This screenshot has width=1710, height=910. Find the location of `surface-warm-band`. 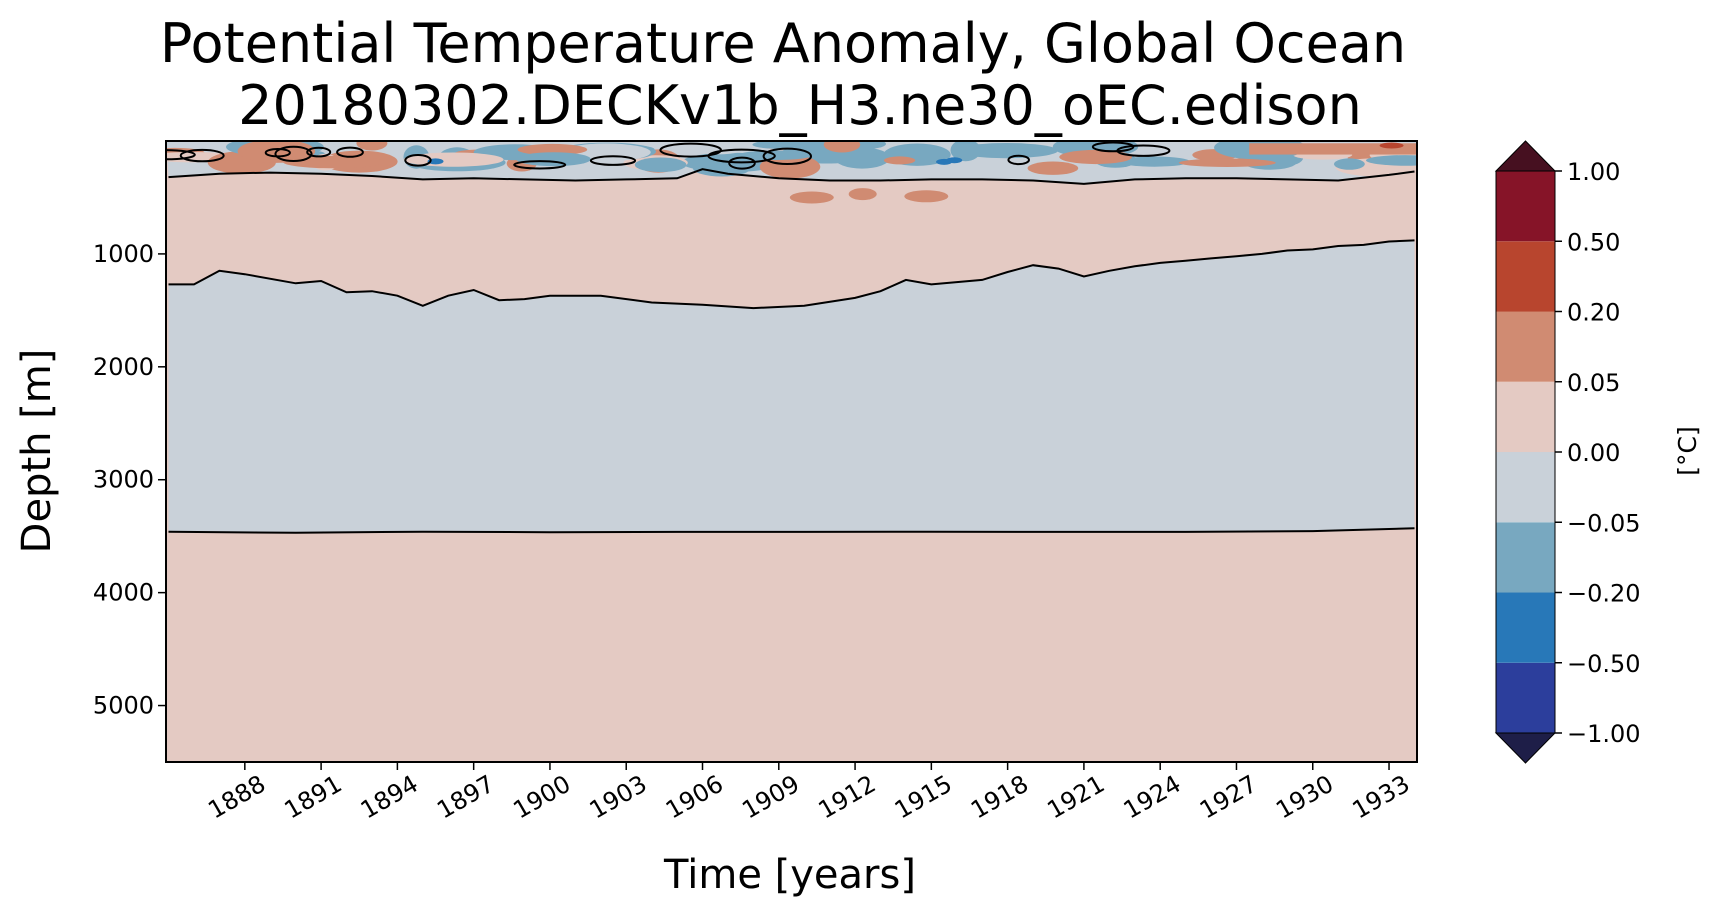

surface-warm-band is located at coordinates (1333, 149).